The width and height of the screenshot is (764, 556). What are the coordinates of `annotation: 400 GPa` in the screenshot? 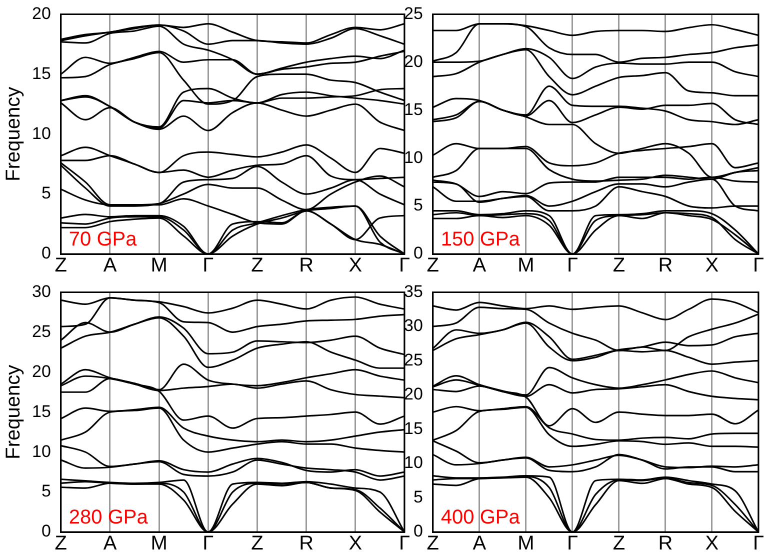 It's located at (480, 517).